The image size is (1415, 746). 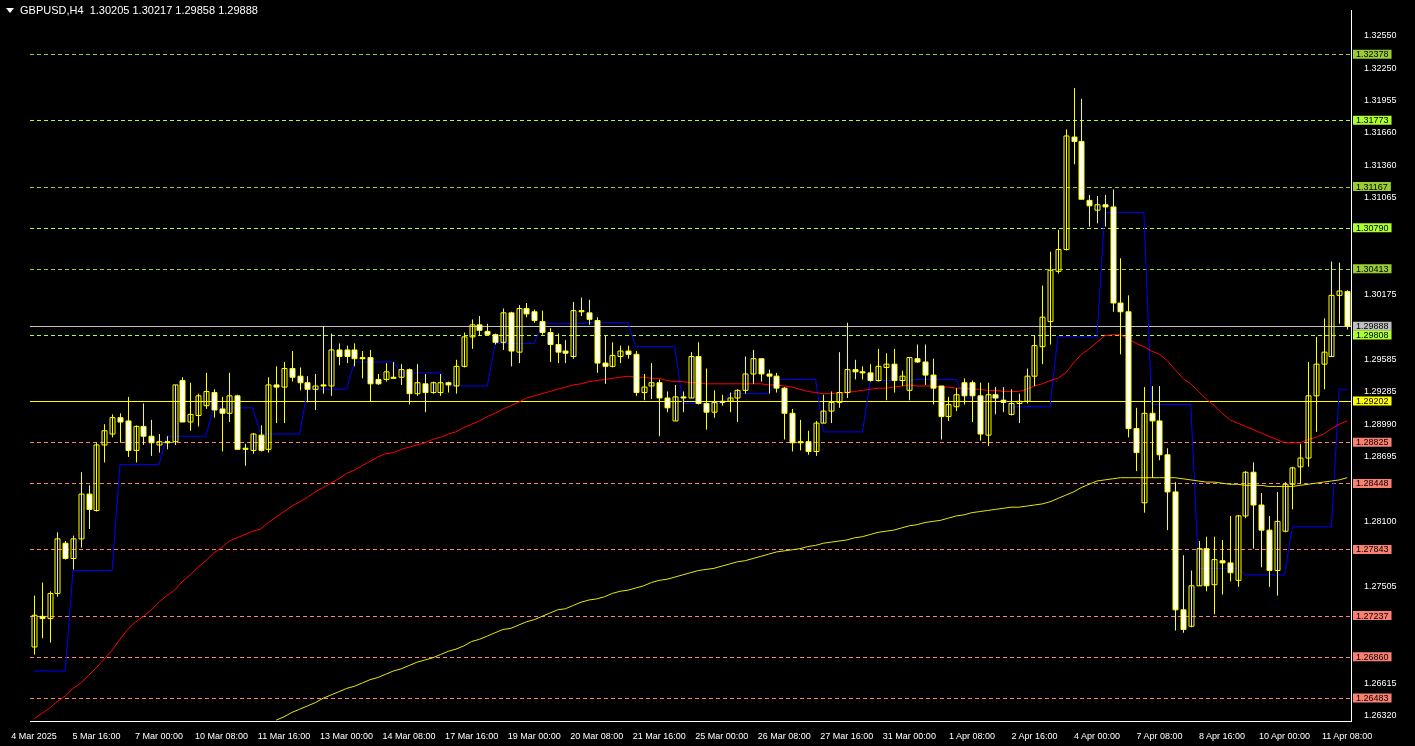 What do you see at coordinates (1380, 164) in the screenshot?
I see `y-tick-label: 1.31360` at bounding box center [1380, 164].